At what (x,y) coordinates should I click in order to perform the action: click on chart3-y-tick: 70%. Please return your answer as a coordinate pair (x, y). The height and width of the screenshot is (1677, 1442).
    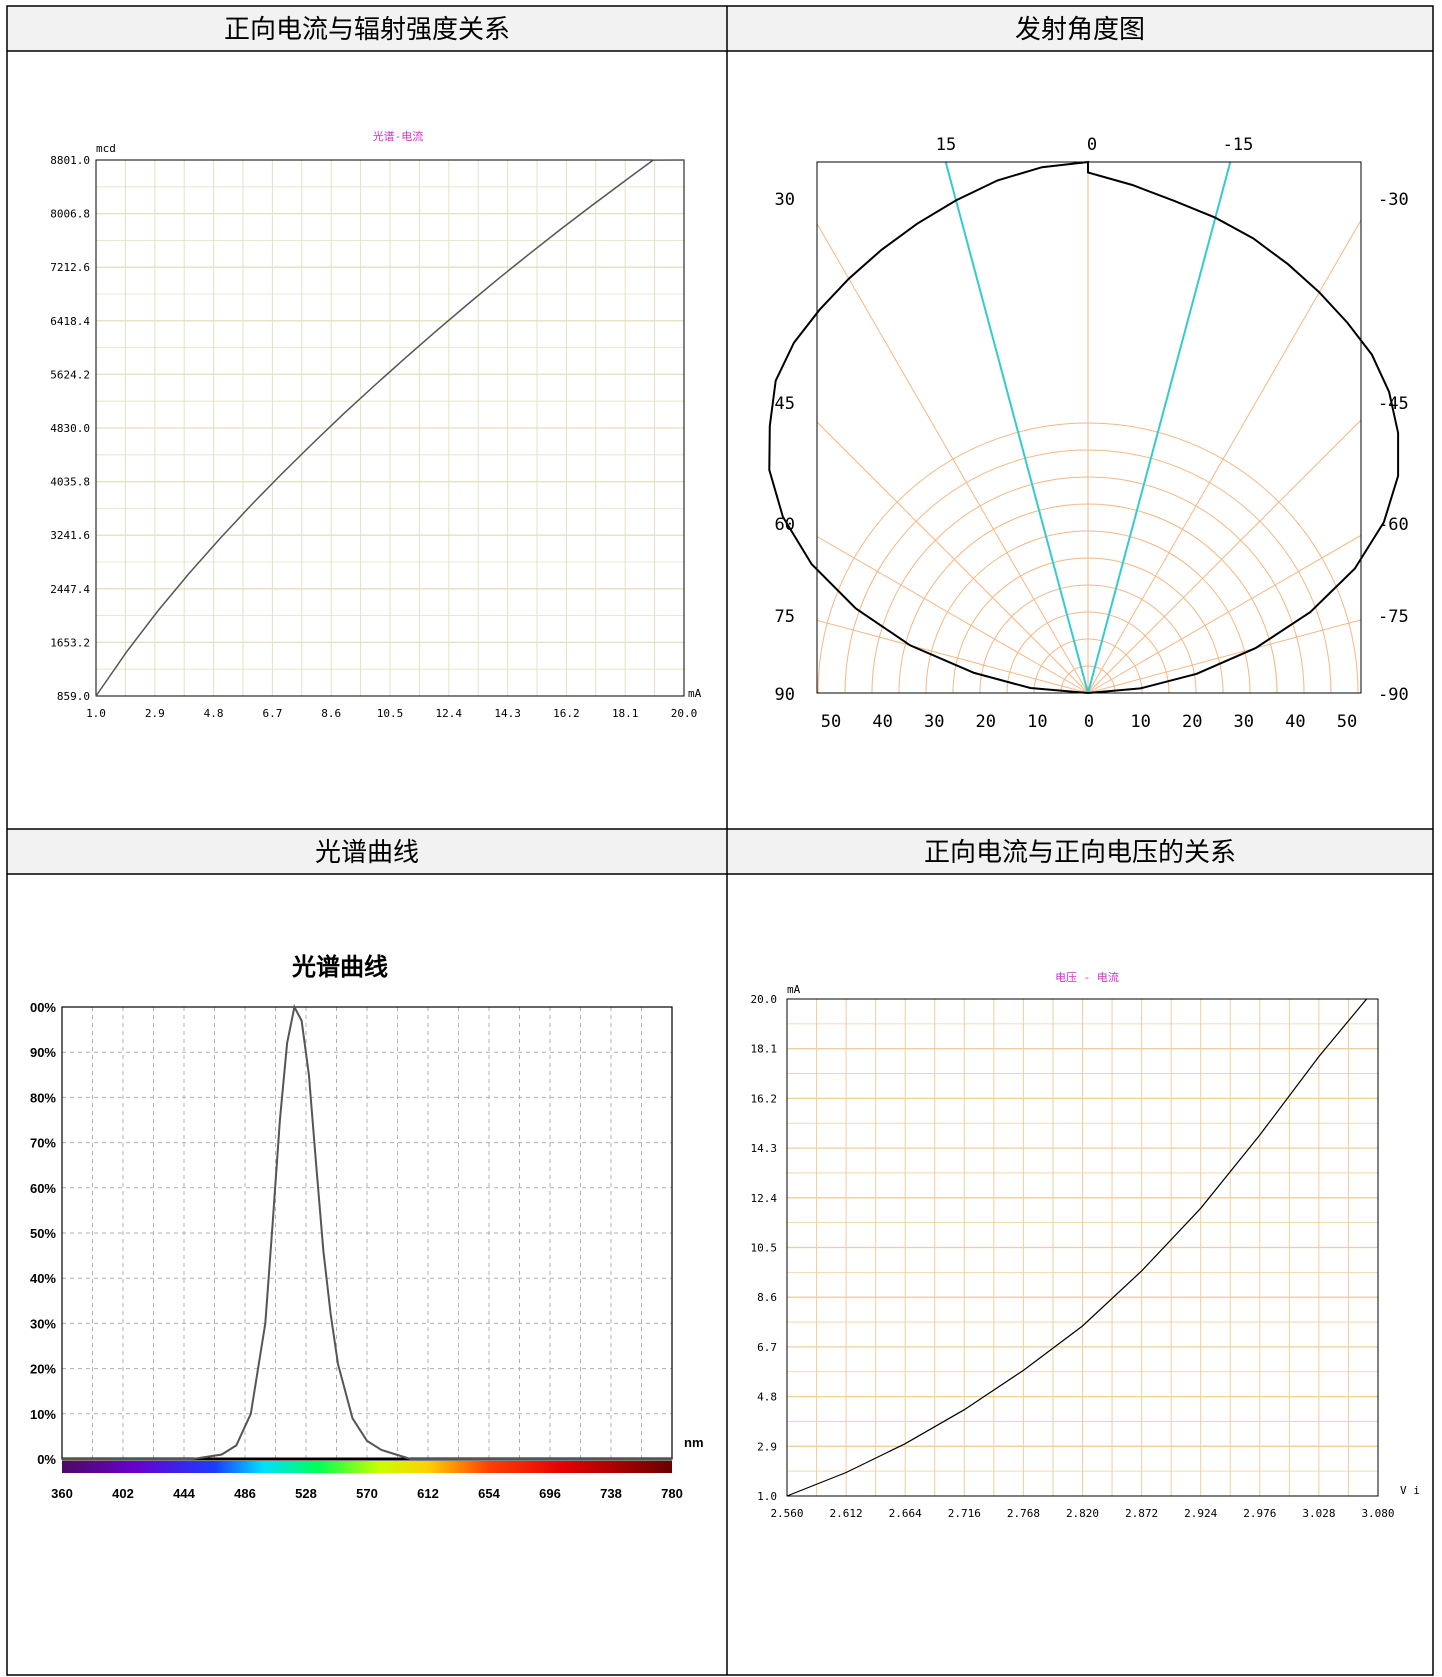
    Looking at the image, I should click on (43, 1143).